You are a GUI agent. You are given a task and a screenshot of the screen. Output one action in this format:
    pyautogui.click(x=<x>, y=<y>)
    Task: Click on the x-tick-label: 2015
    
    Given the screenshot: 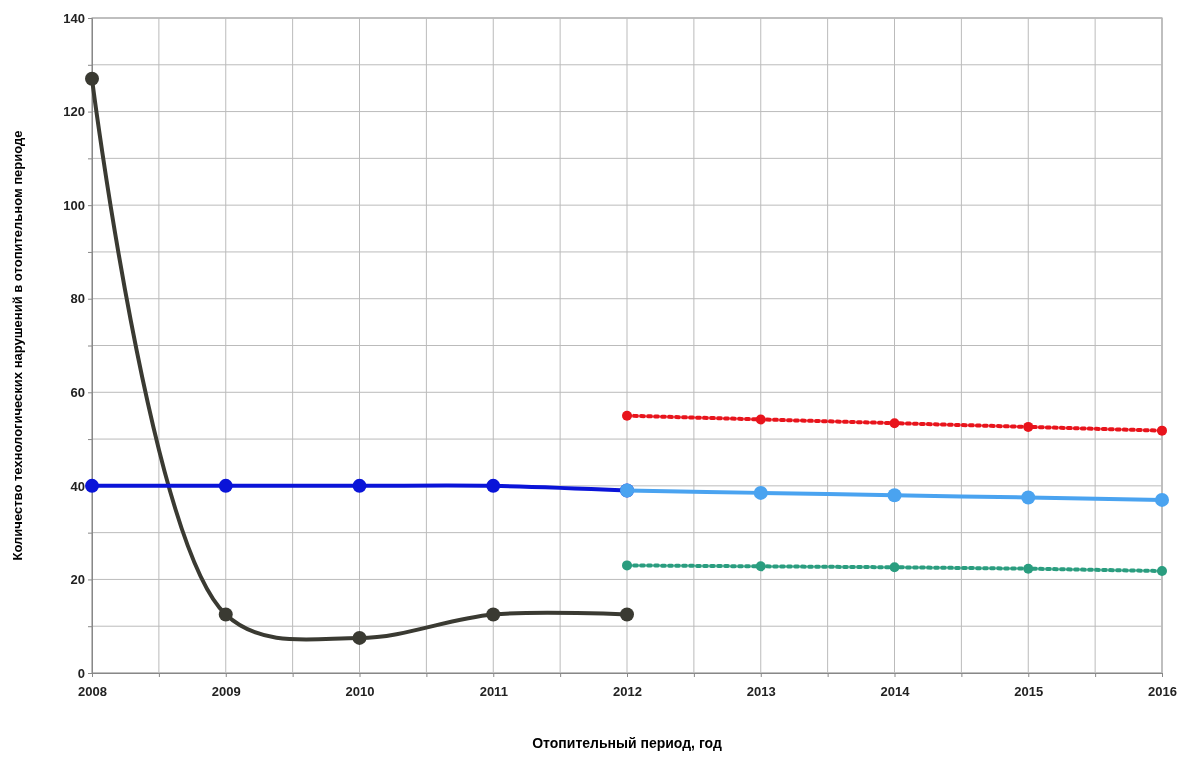 What is the action you would take?
    pyautogui.click(x=1029, y=691)
    